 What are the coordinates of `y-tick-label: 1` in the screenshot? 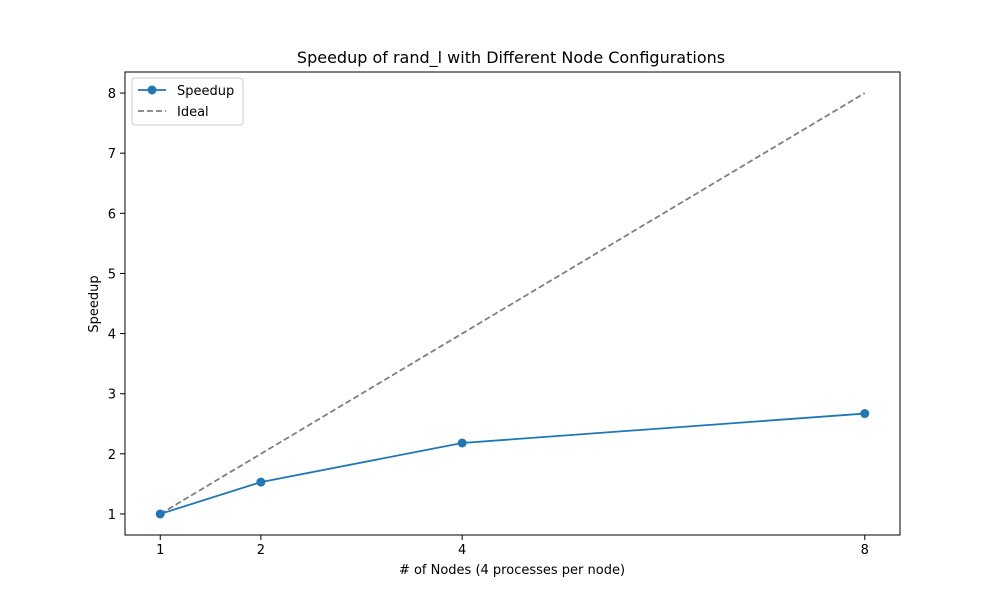 It's located at (112, 515).